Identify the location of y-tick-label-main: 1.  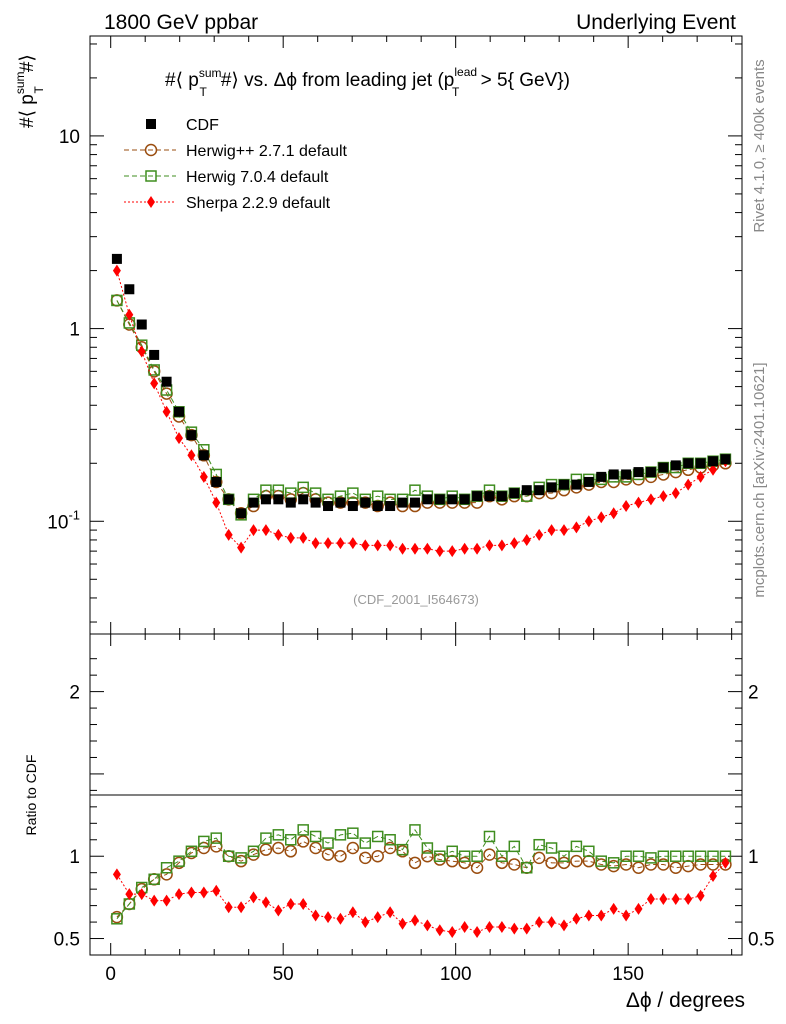
(74, 330).